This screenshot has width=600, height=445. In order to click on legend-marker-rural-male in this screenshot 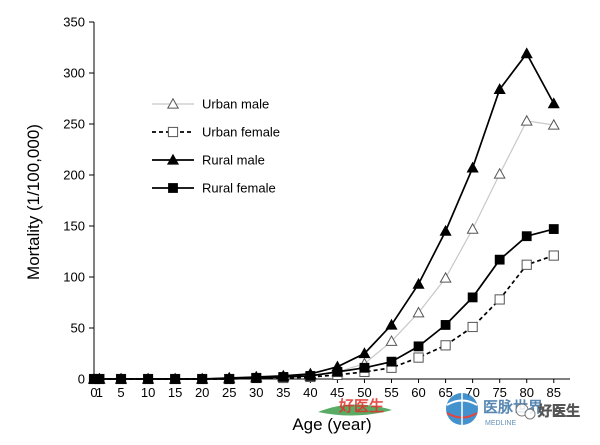, I will do `click(173, 159)`.